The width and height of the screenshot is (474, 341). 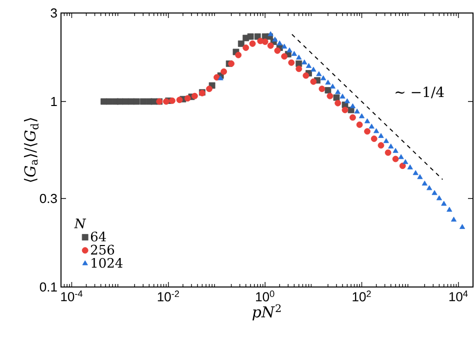 I want to click on x-tick-label: 10$^{2}$, so click(x=361, y=296).